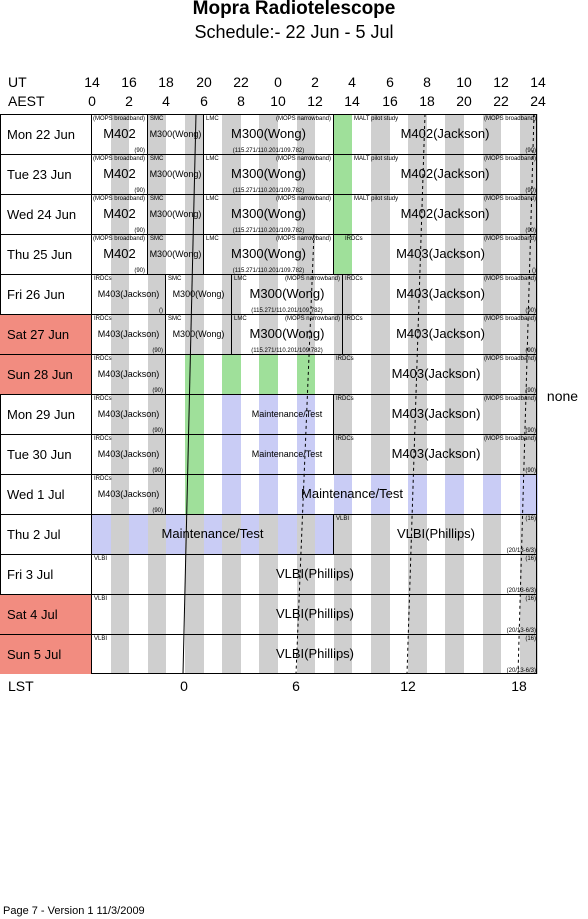  Describe the element at coordinates (161, 311) in the screenshot. I see `block-note: ()` at that location.